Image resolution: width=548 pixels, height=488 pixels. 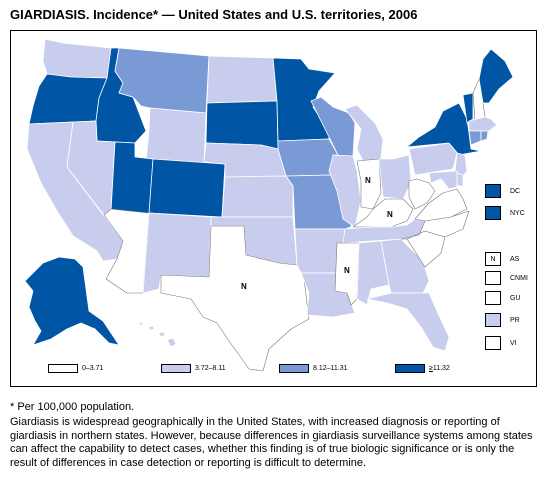 I want to click on state-wa, so click(x=77, y=58).